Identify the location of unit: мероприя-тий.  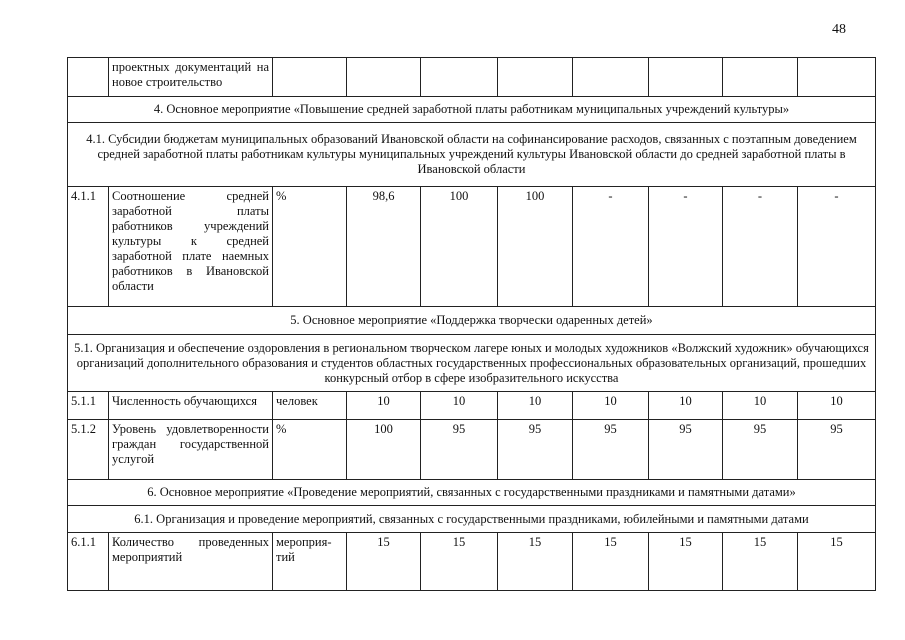
(309, 561).